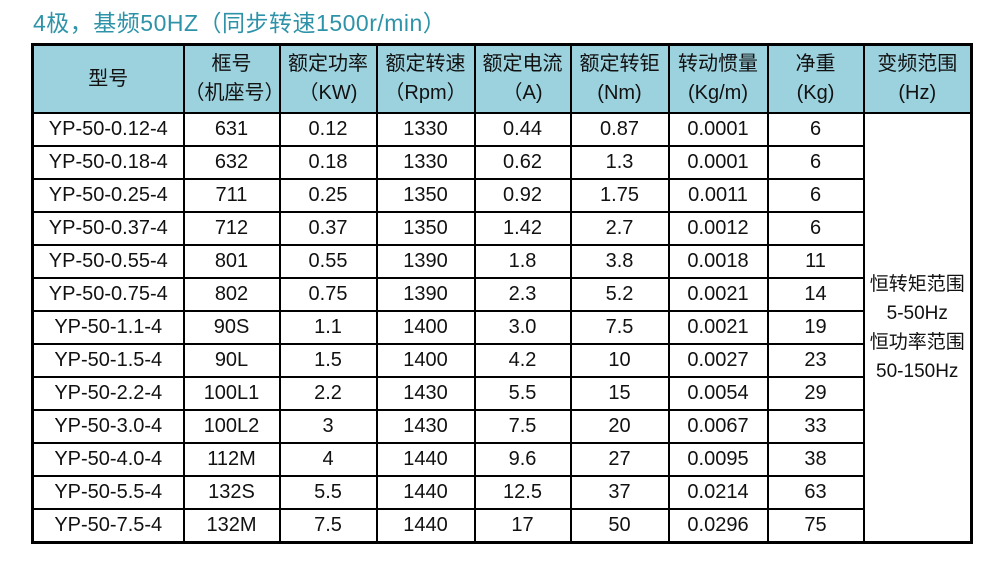 This screenshot has height=564, width=993. I want to click on table-cell: 0.62, so click(522, 162).